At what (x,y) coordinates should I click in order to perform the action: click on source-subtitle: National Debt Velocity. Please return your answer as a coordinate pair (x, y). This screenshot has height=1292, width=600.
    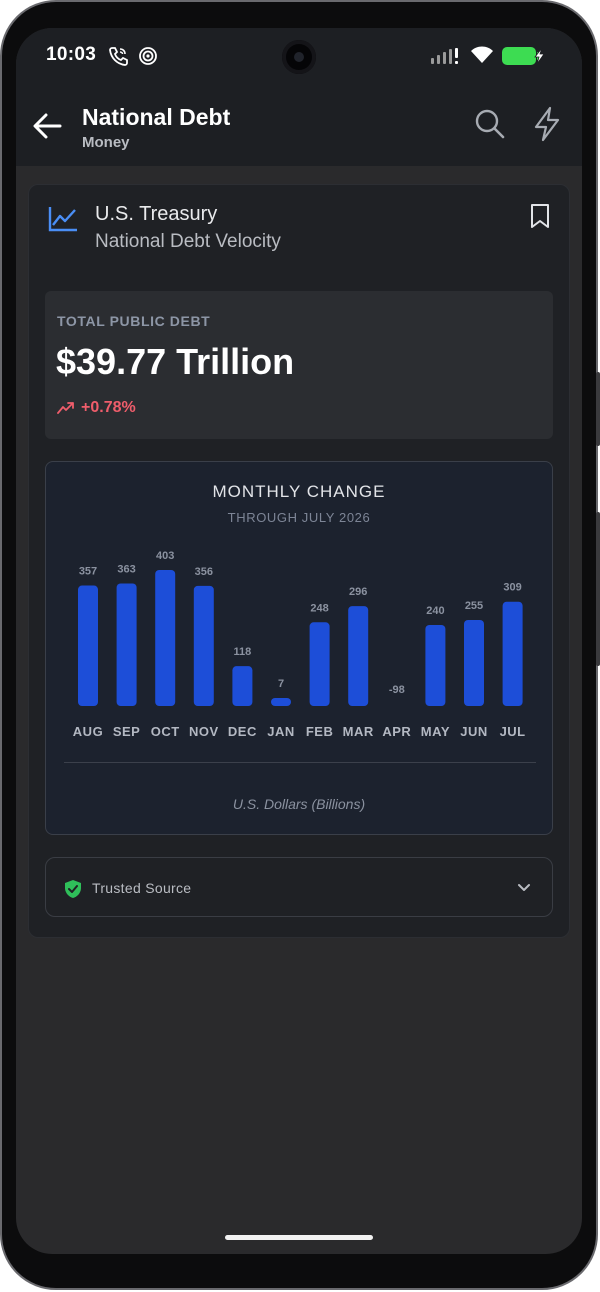
    Looking at the image, I should click on (188, 241).